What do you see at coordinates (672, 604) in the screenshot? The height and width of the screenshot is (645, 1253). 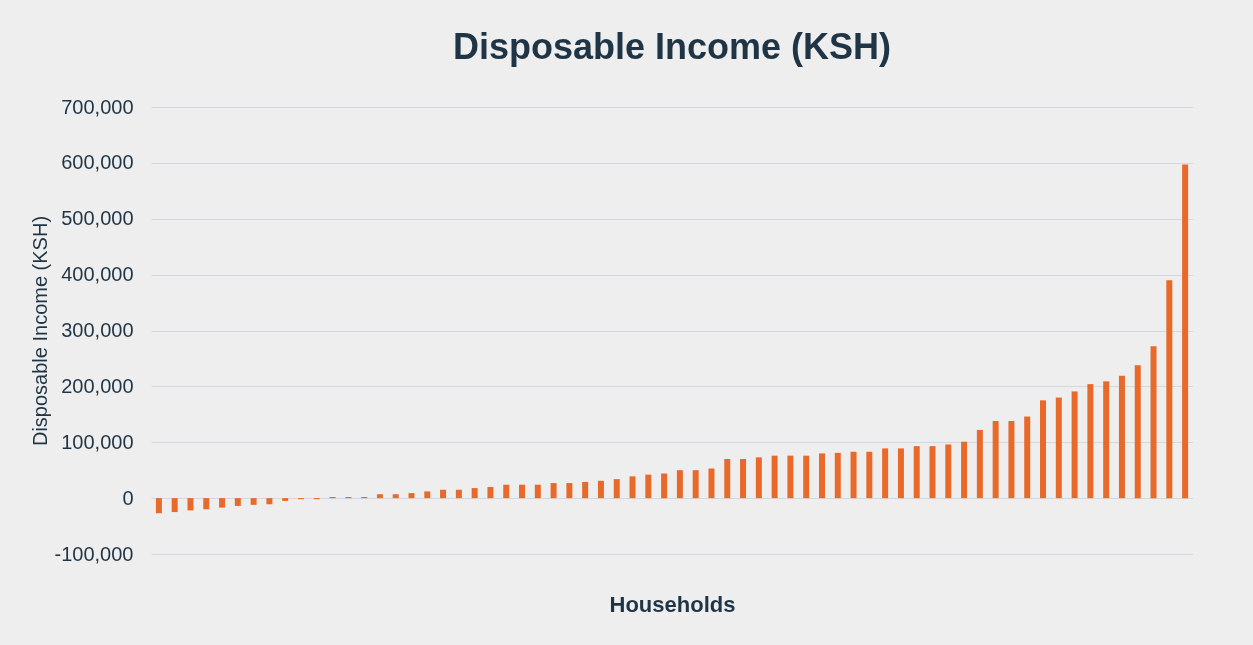 I see `x-axis-title: Households` at bounding box center [672, 604].